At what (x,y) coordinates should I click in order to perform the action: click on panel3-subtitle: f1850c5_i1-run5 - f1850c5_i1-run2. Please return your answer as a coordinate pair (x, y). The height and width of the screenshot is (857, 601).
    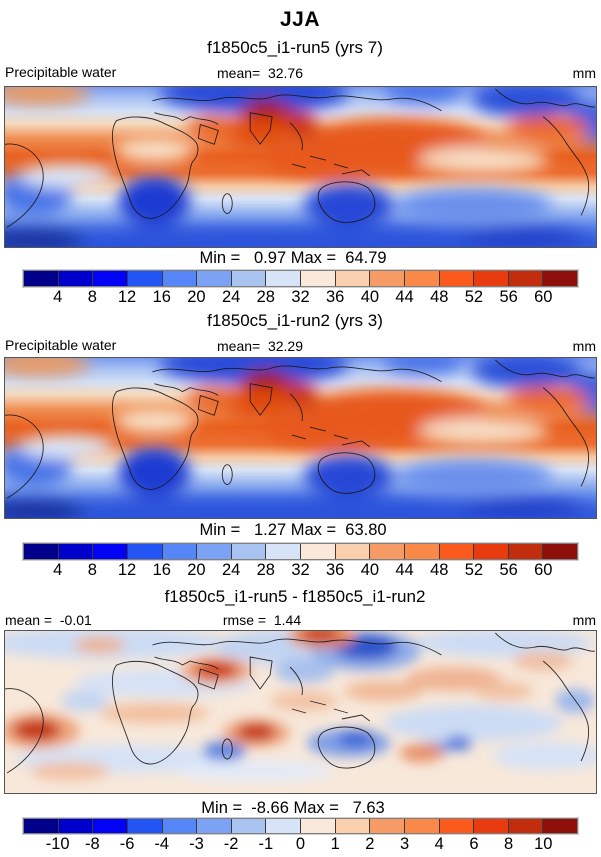
    Looking at the image, I should click on (295, 596).